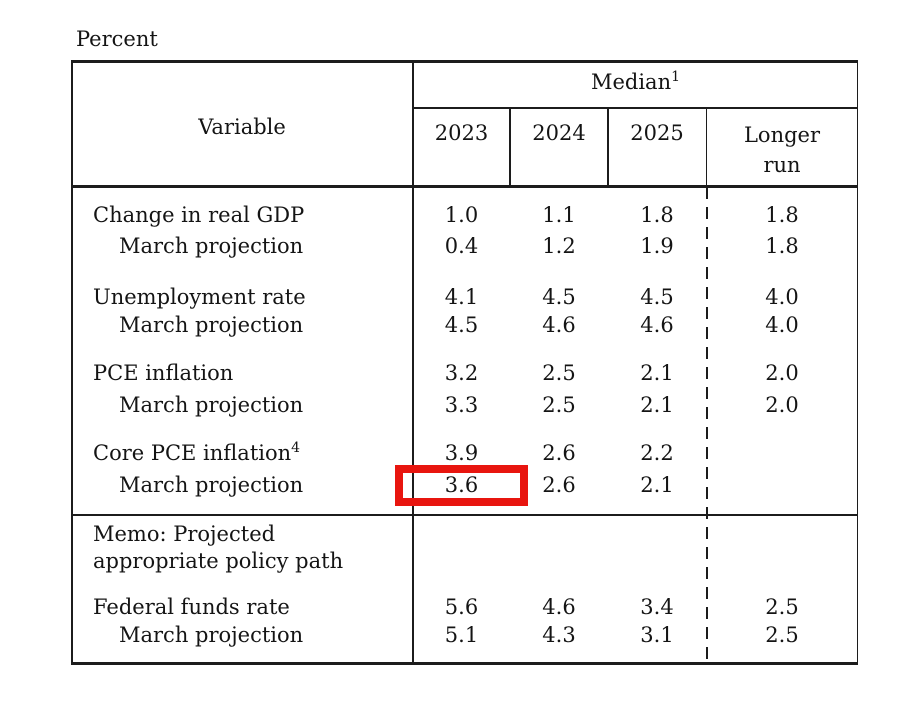 This screenshot has height=728, width=898. I want to click on column-header-2023: 2023, so click(461, 133).